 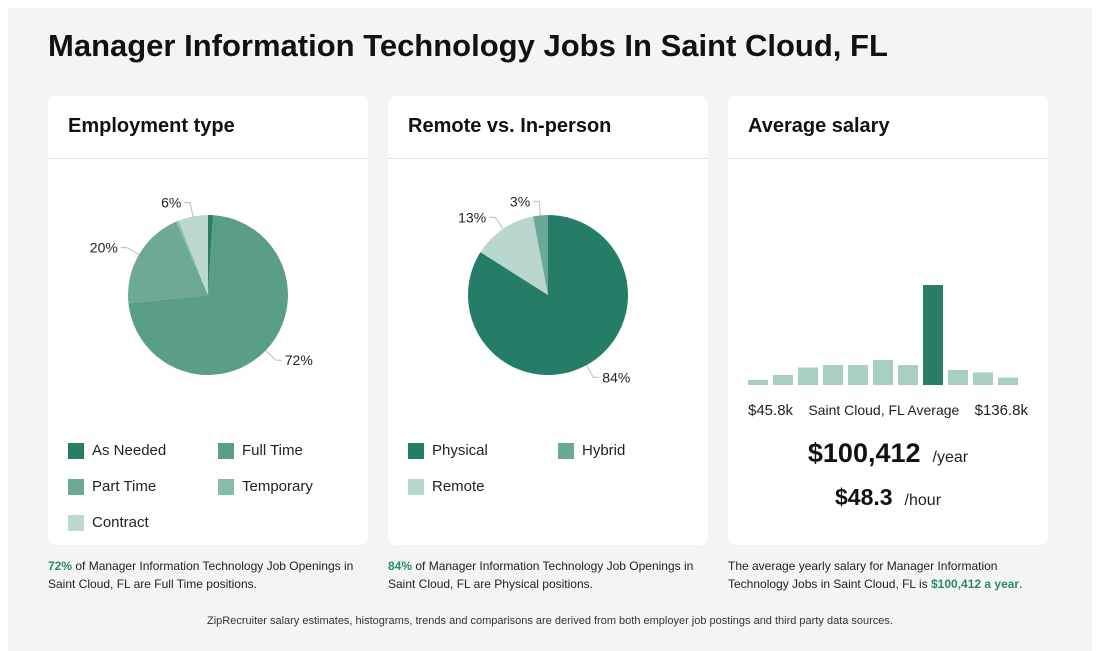 What do you see at coordinates (1001, 410) in the screenshot?
I see `histogram-max-label: $136.8k` at bounding box center [1001, 410].